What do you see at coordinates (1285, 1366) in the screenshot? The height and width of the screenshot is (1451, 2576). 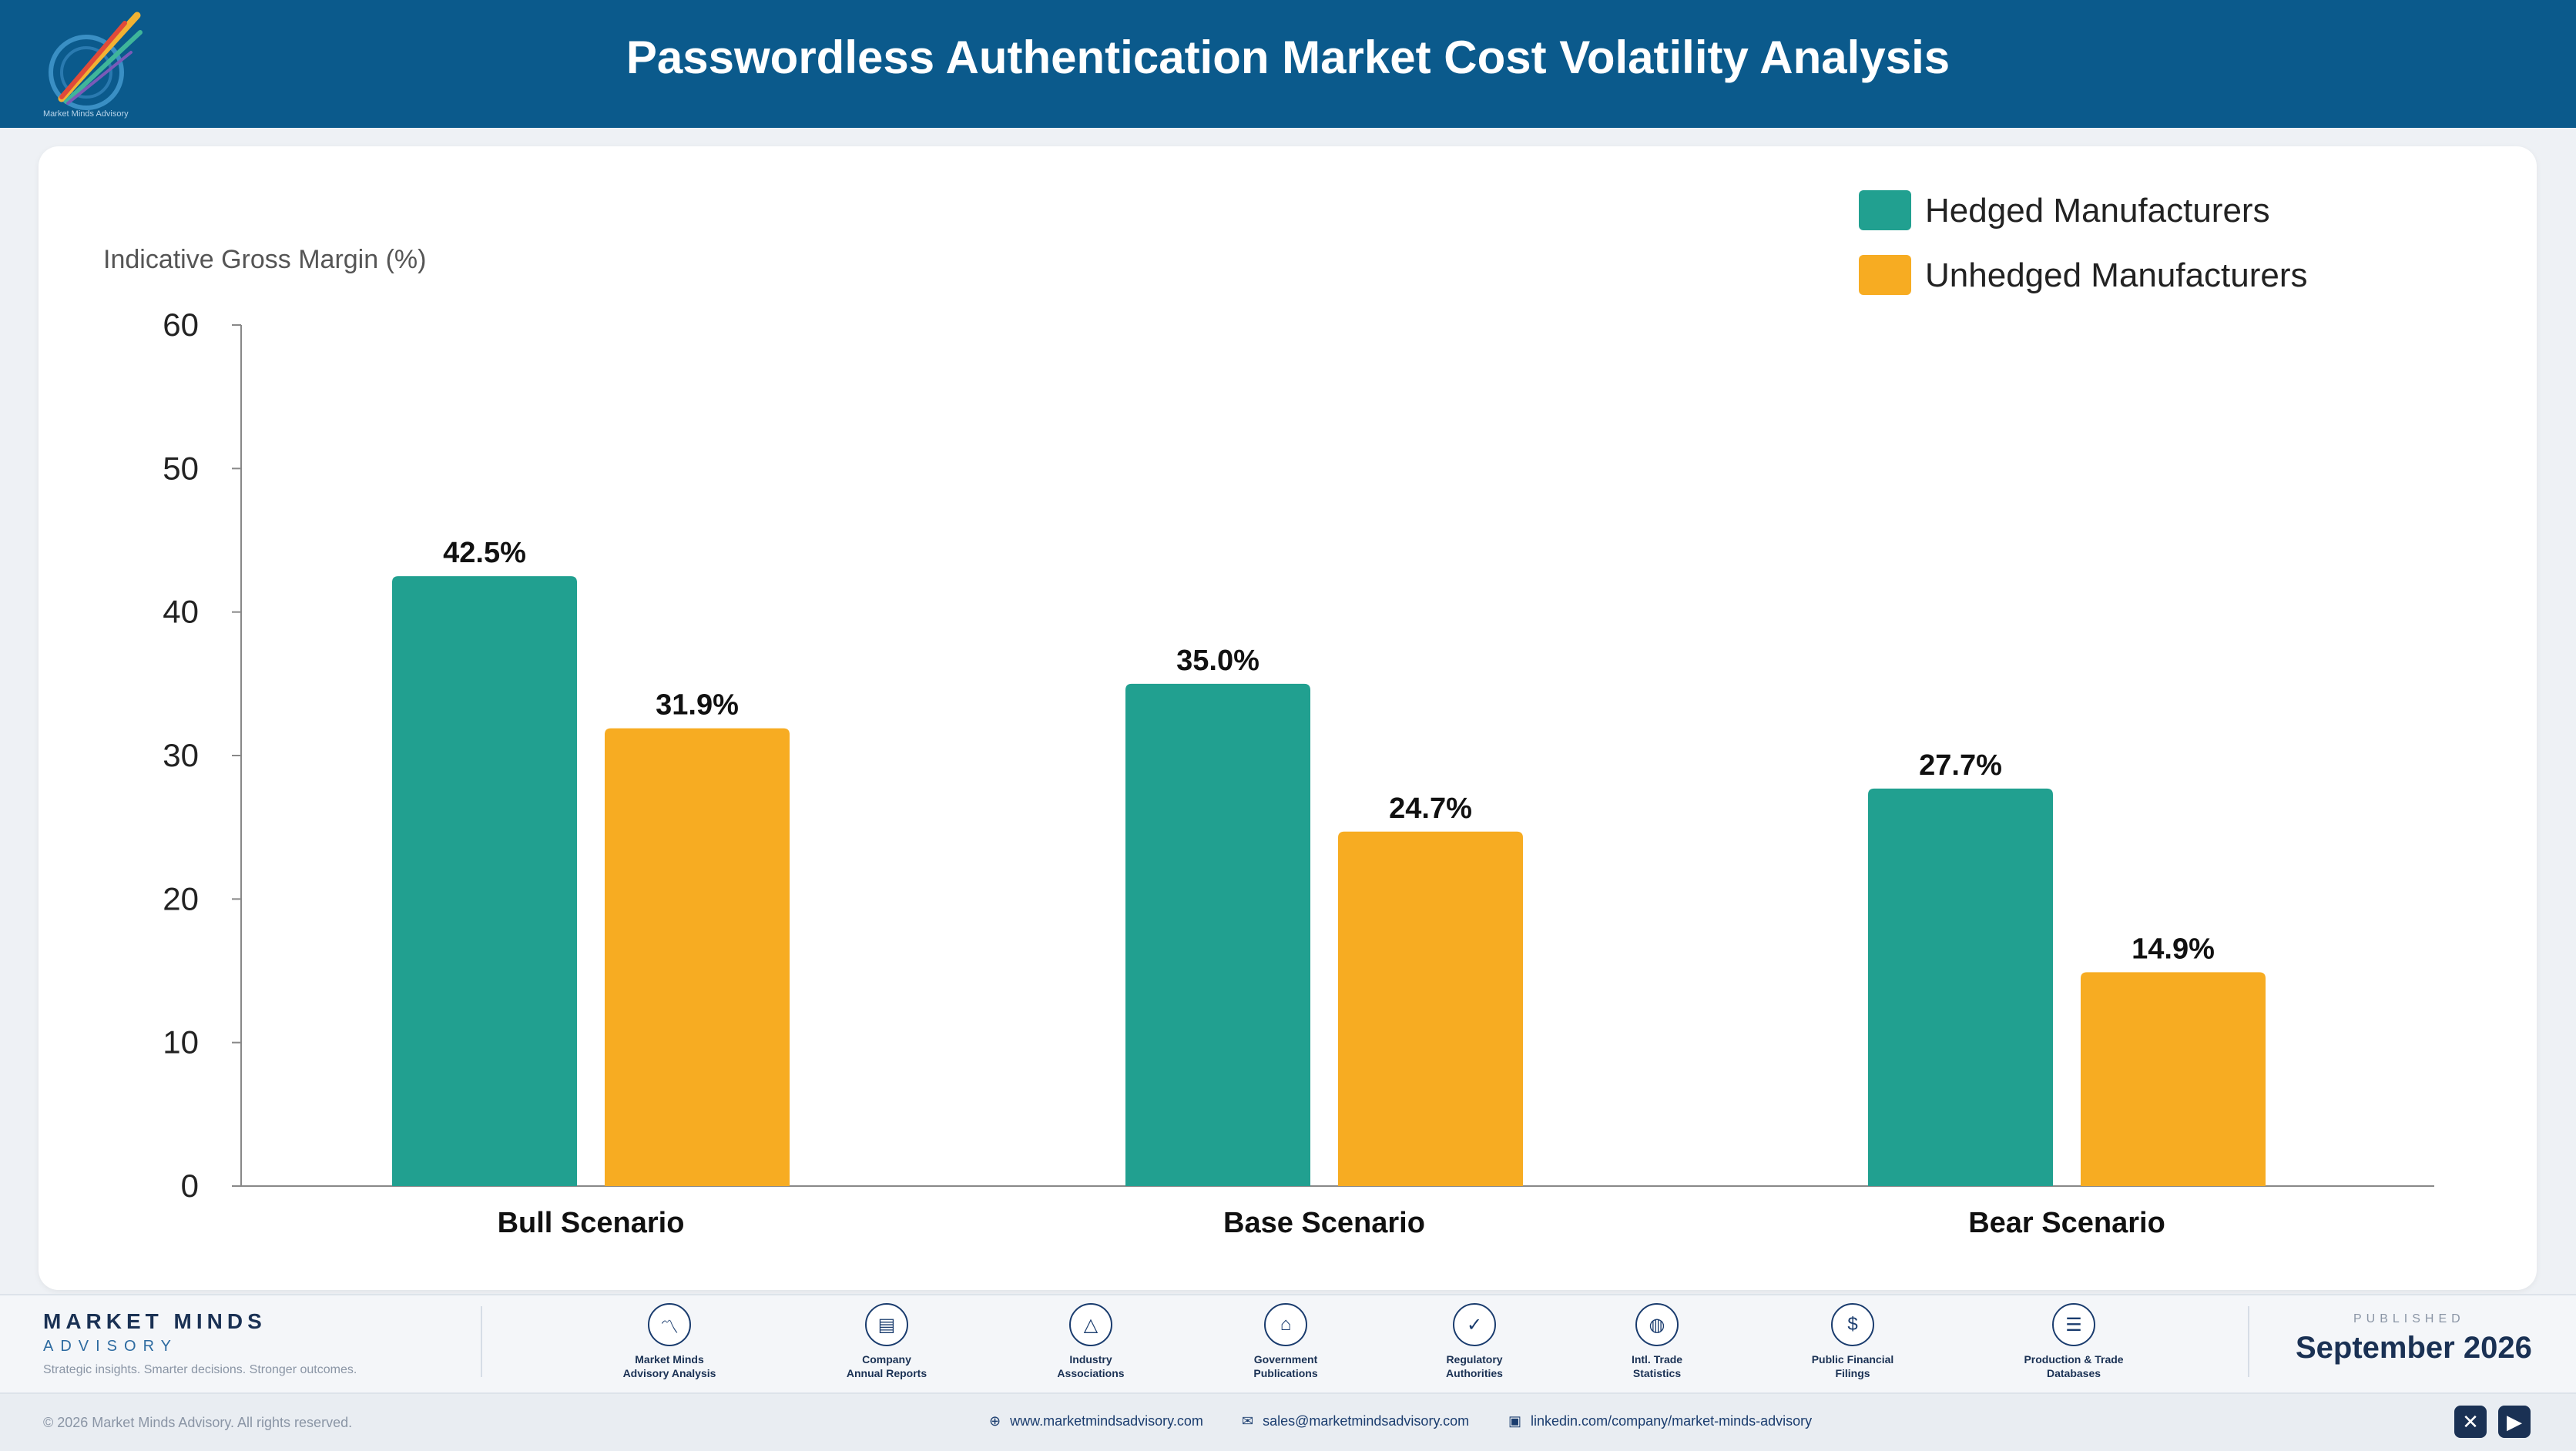 I see `source-label: Government Publications` at bounding box center [1285, 1366].